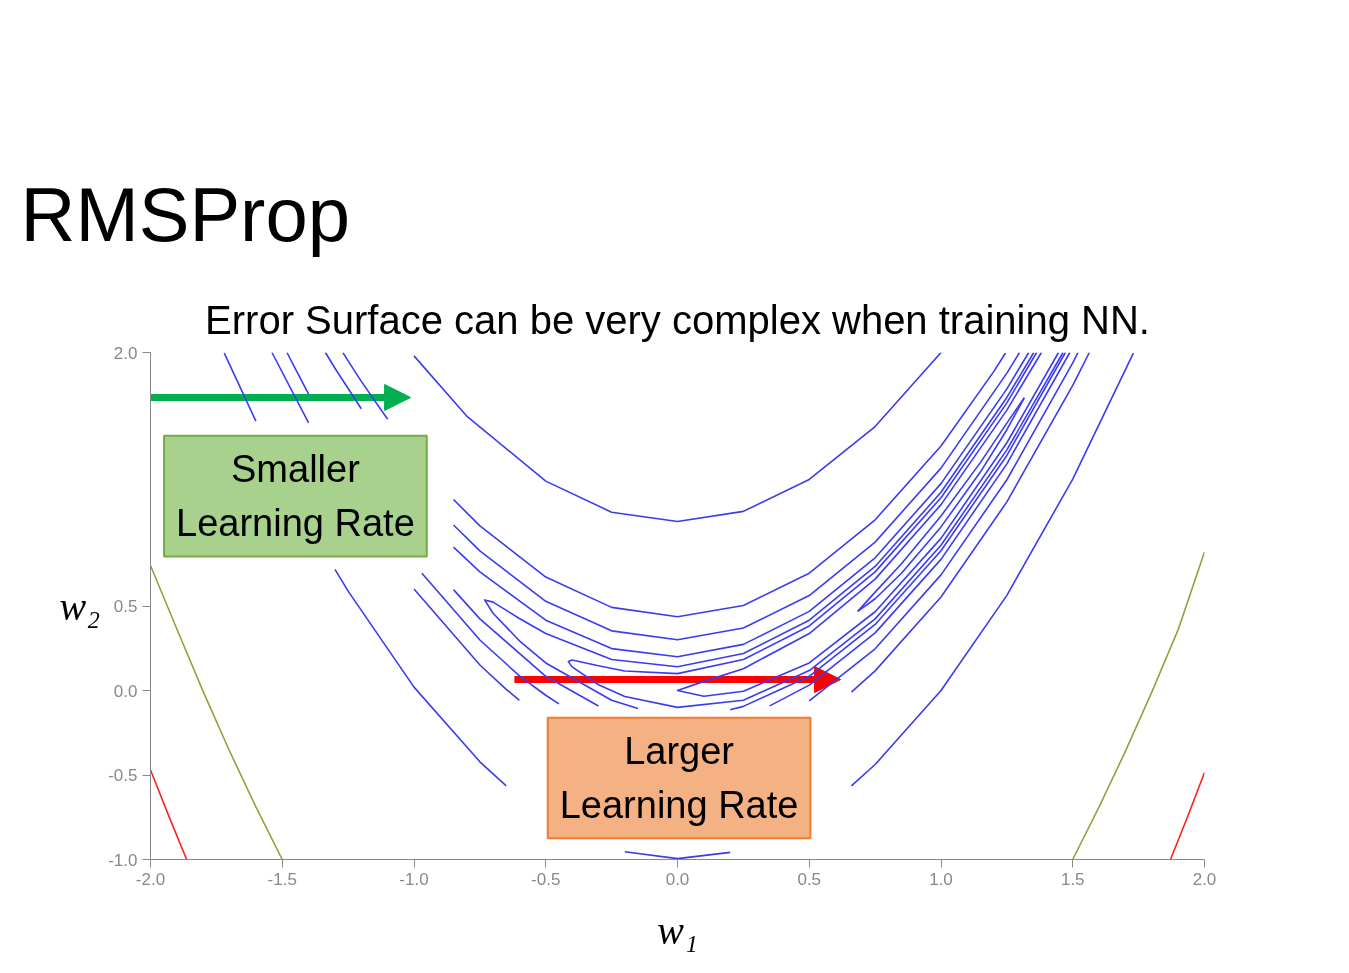 The height and width of the screenshot is (973, 1349). Describe the element at coordinates (677, 319) in the screenshot. I see `chart-subtitle: Error Surface can be very complex when training NN.` at that location.